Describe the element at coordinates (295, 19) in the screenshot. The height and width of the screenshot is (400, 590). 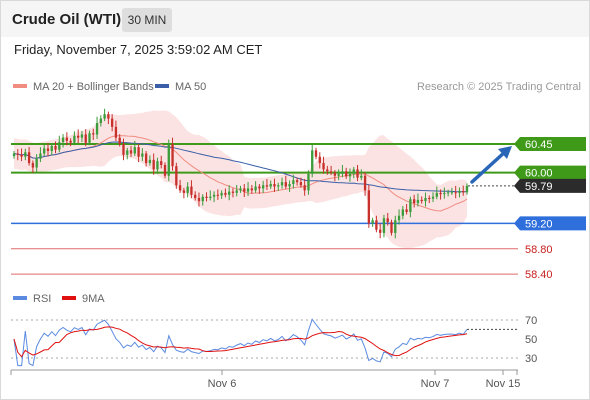
I see `header-bar: Crude Oil (WTI) 30 MIN` at that location.